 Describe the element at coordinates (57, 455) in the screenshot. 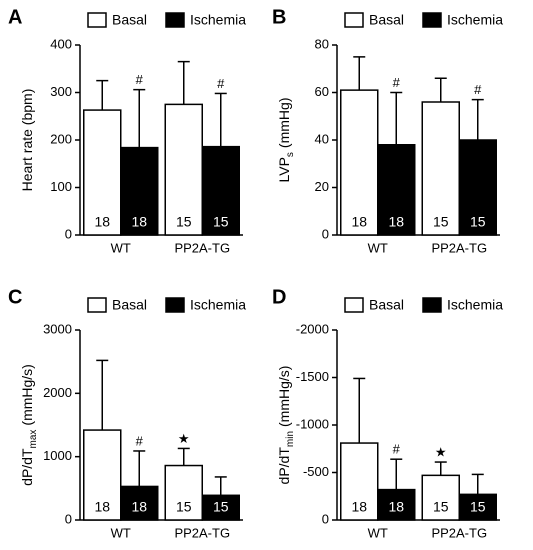

I see `y-tick-label: 1000` at that location.